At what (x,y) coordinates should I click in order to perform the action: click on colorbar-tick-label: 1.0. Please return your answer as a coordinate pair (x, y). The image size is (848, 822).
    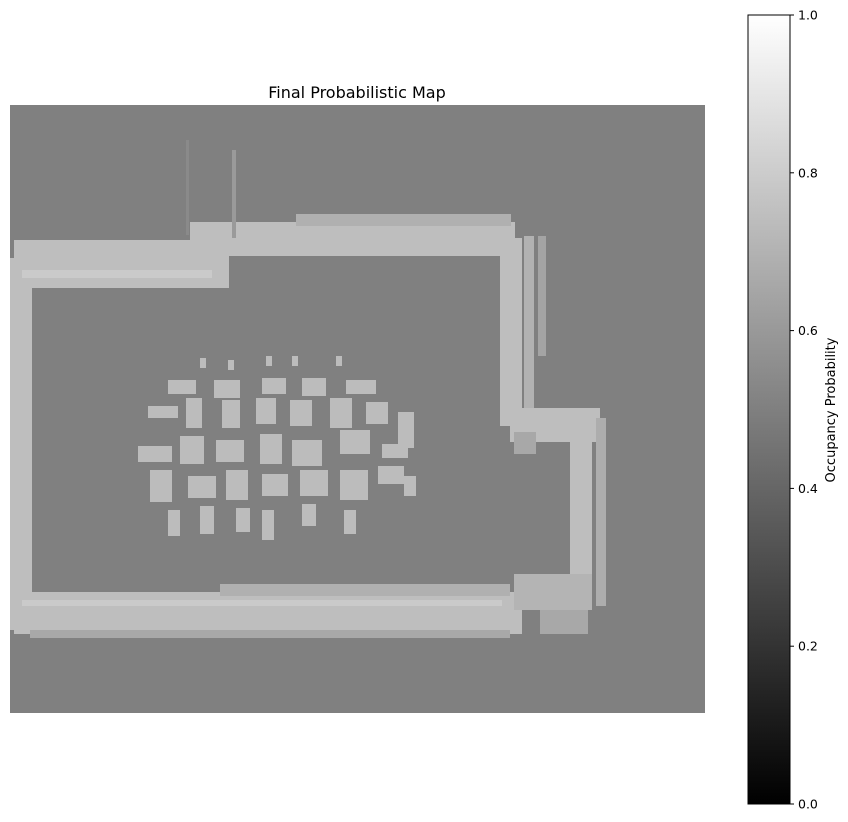
    Looking at the image, I should click on (808, 15).